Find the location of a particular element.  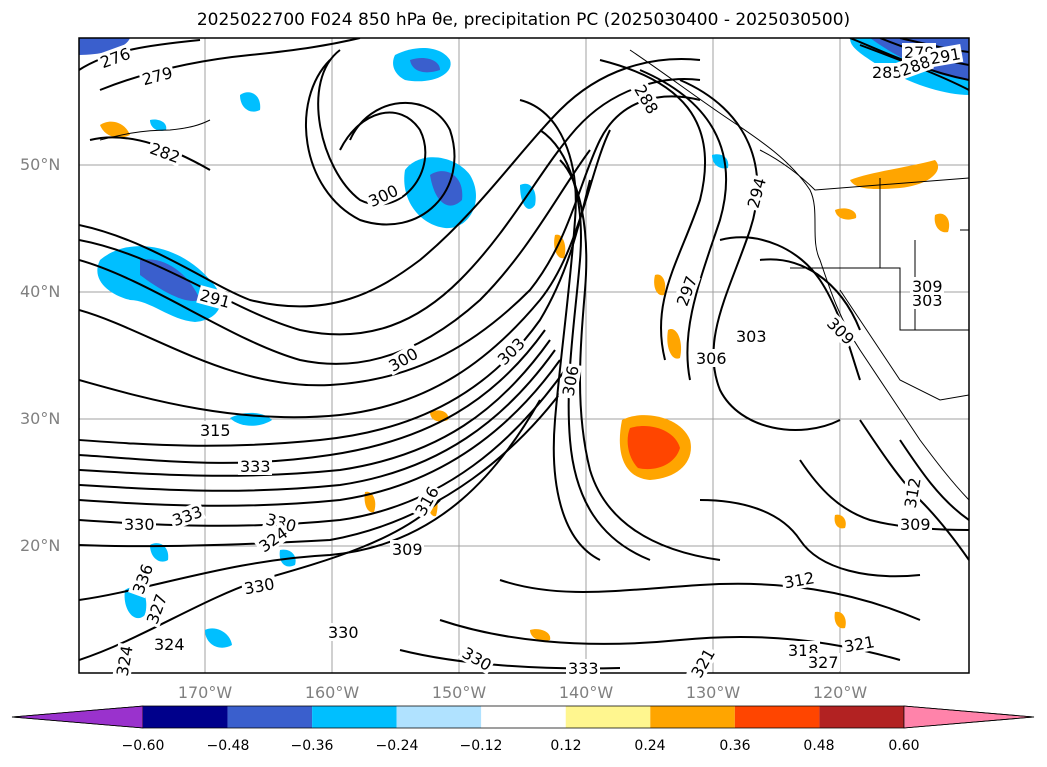

contour-label: 327 is located at coordinates (823, 662).